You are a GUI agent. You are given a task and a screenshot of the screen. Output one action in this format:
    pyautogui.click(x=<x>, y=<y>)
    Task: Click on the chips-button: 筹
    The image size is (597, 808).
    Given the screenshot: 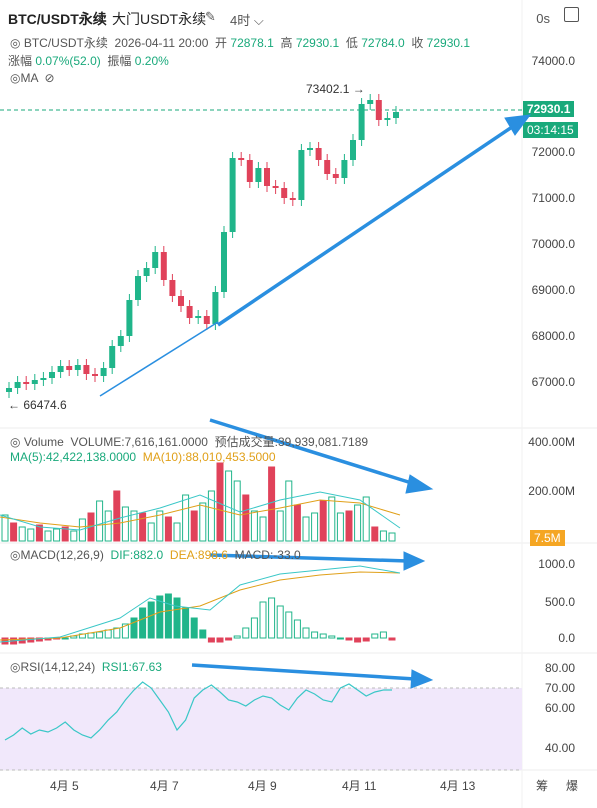 What is the action you would take?
    pyautogui.click(x=542, y=786)
    